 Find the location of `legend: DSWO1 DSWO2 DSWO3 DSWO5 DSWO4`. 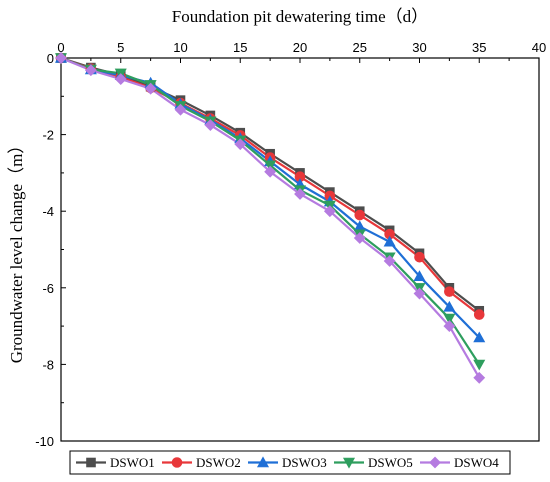

legend: DSWO1 DSWO2 DSWO3 DSWO5 DSWO4 is located at coordinates (290, 462).